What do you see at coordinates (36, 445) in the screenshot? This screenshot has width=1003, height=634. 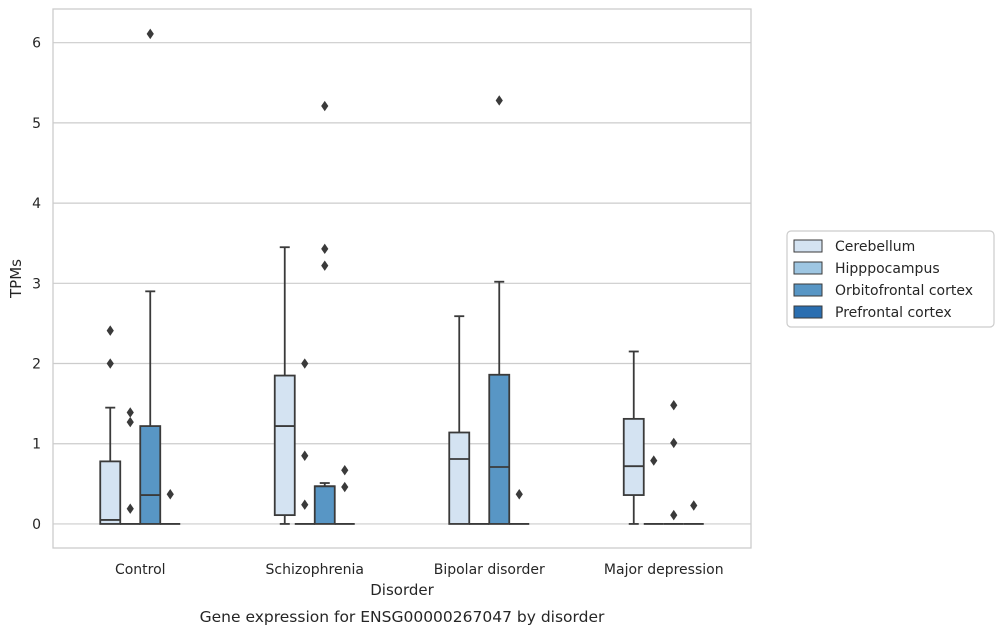 I see `y-tick-label: 1` at bounding box center [36, 445].